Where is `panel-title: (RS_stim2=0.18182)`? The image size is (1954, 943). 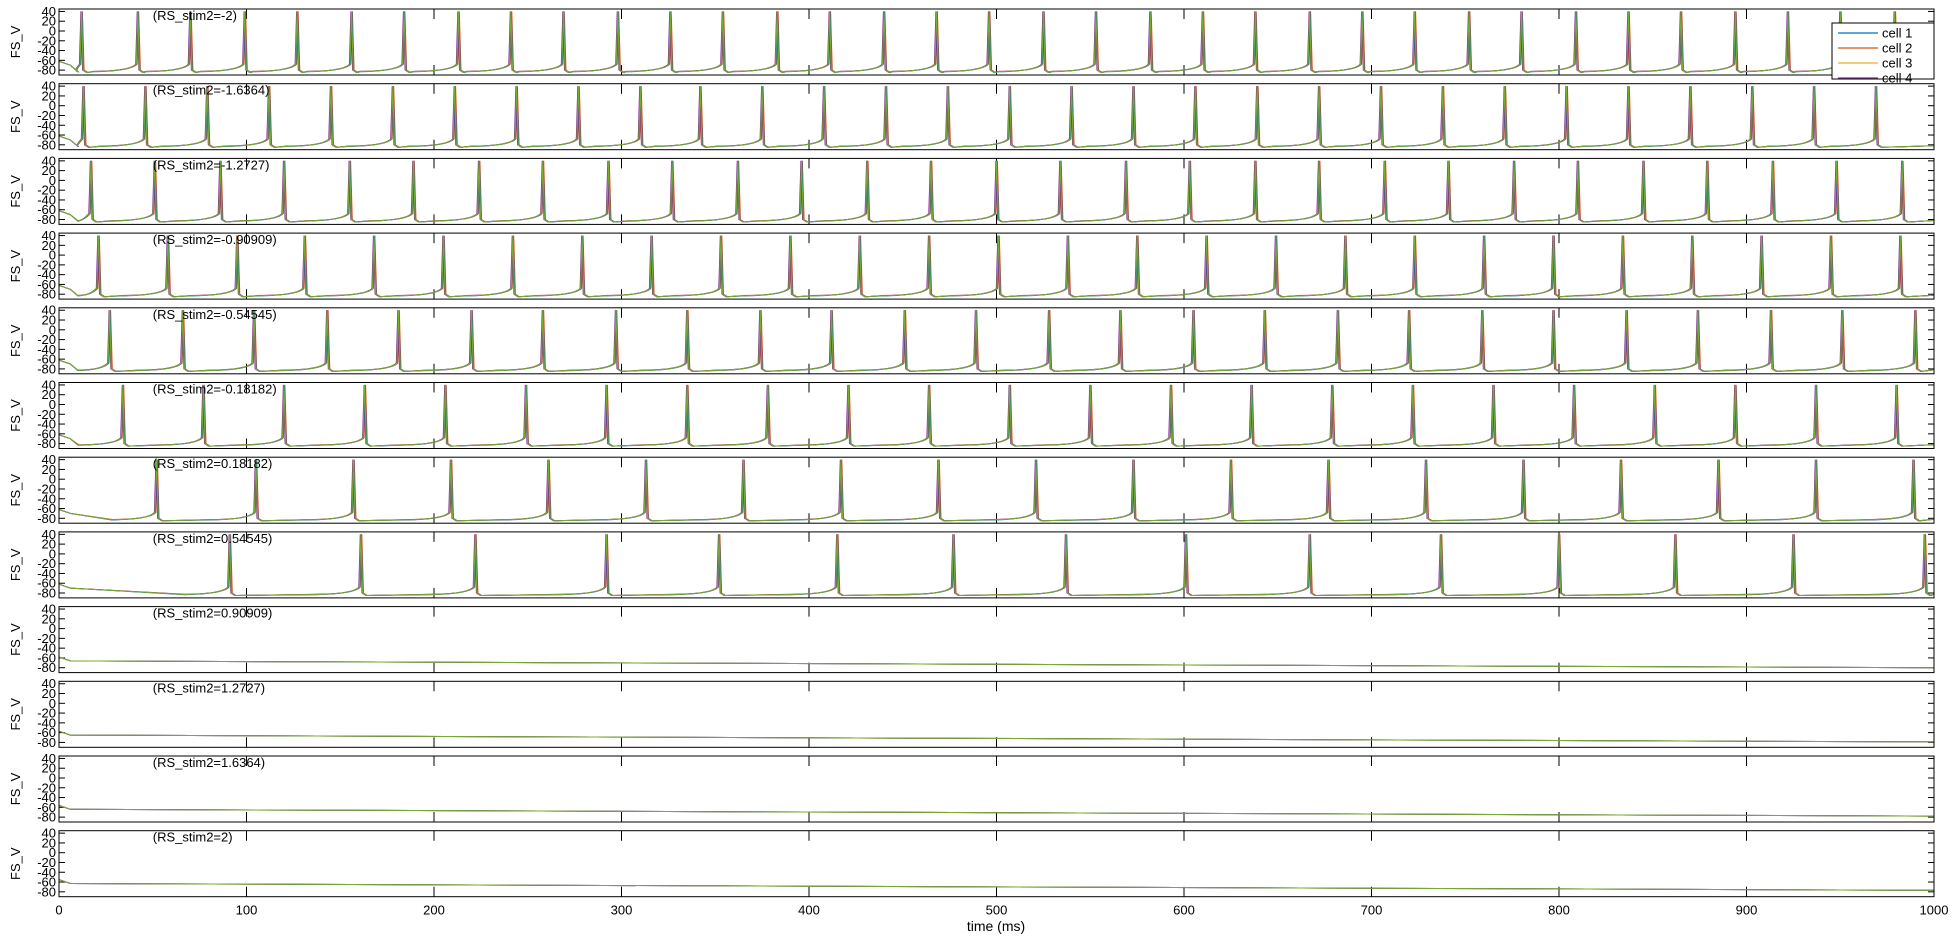 panel-title: (RS_stim2=0.18182) is located at coordinates (213, 463).